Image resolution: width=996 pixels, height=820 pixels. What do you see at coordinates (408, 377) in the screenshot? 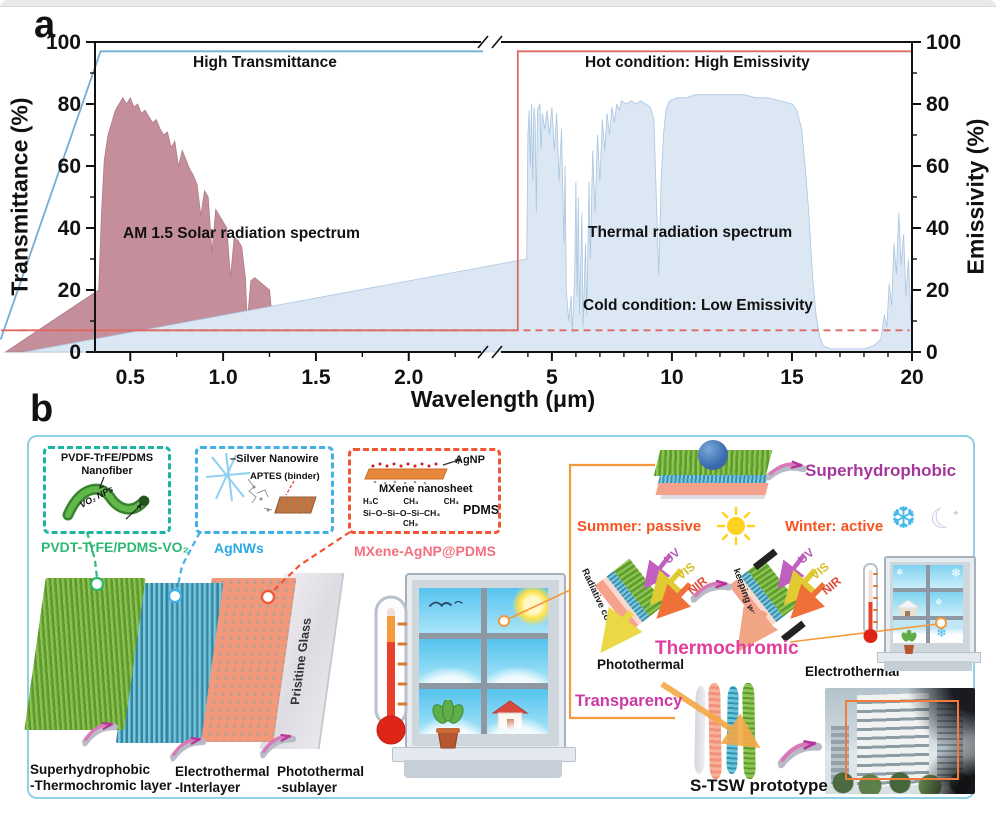
I see `x-tick-label: 2.0` at bounding box center [408, 377].